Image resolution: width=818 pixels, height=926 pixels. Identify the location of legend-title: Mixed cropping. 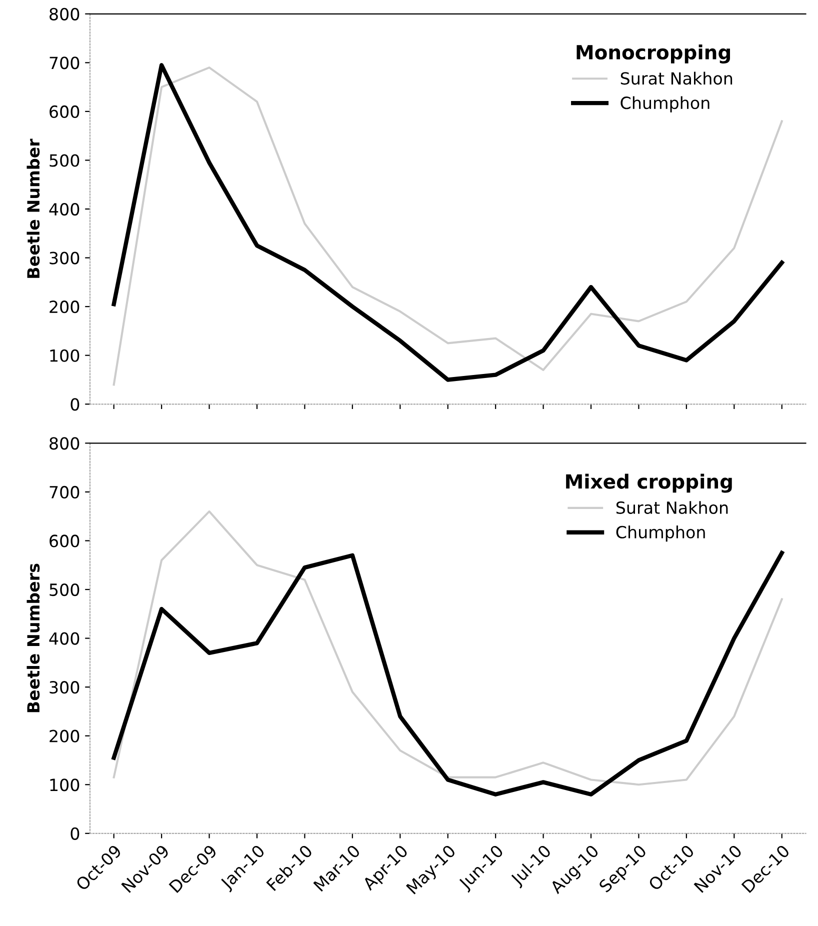
(649, 483).